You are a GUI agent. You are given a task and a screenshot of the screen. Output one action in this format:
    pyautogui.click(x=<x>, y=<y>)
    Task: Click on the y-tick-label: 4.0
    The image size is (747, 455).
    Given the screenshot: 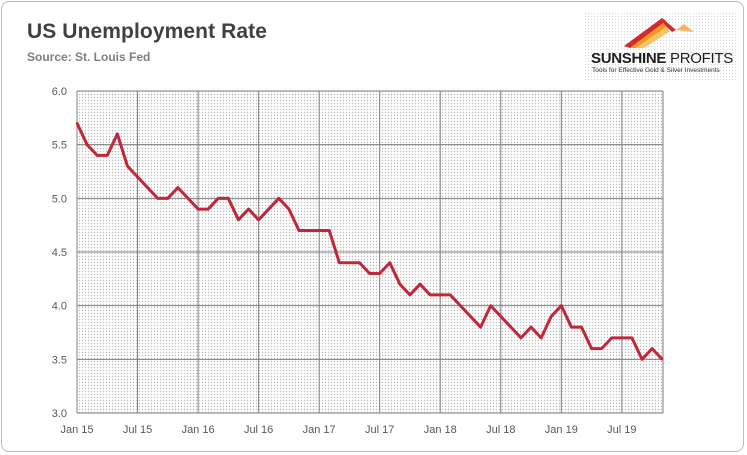 What is the action you would take?
    pyautogui.click(x=59, y=307)
    